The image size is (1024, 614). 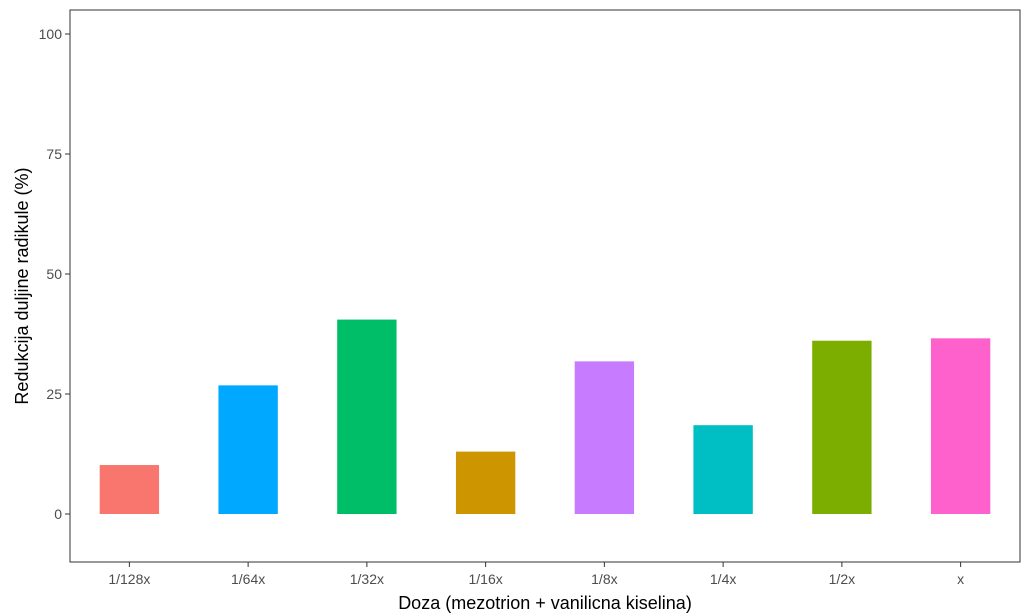 What do you see at coordinates (485, 482) in the screenshot?
I see `bar-1/16x` at bounding box center [485, 482].